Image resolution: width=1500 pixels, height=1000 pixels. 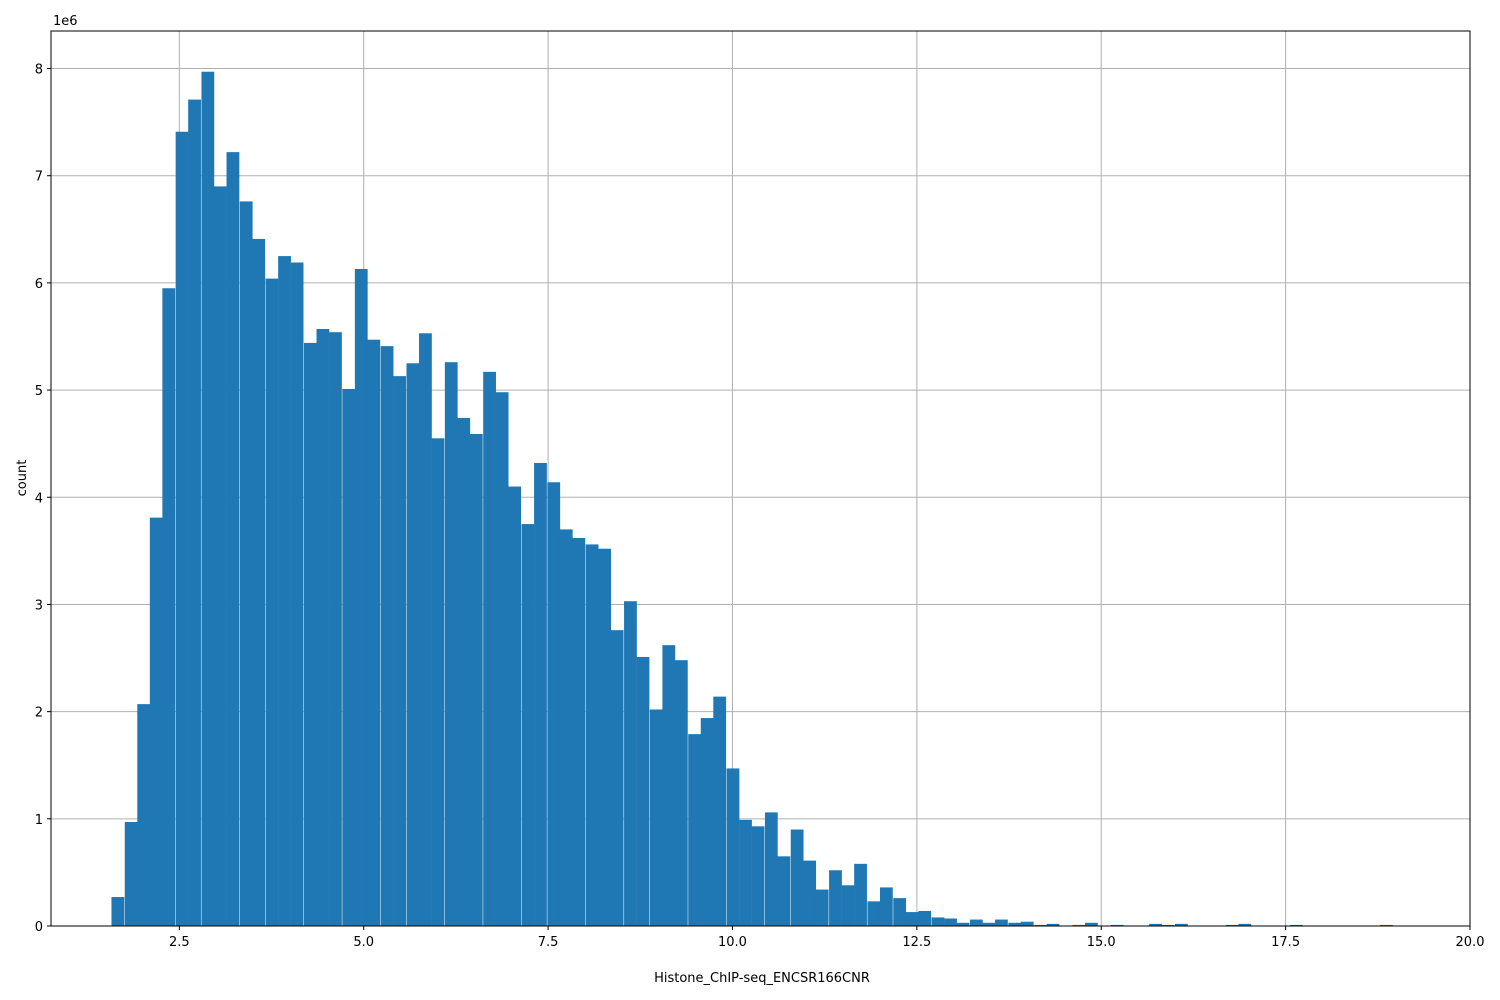 What do you see at coordinates (39, 284) in the screenshot?
I see `y-tick-label: 6` at bounding box center [39, 284].